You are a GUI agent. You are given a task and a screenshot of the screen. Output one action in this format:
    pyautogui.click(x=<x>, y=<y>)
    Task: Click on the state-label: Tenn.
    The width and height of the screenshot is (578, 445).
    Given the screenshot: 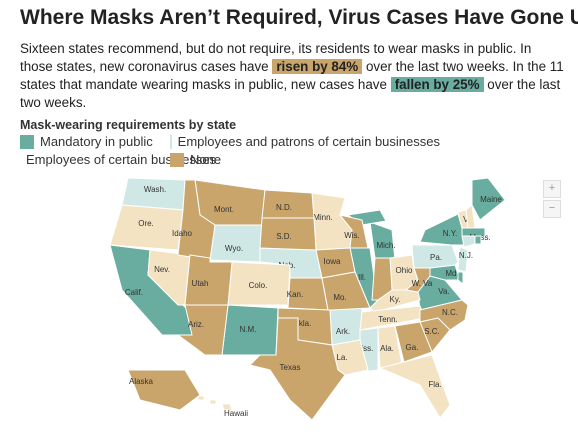 What is the action you would take?
    pyautogui.click(x=388, y=319)
    